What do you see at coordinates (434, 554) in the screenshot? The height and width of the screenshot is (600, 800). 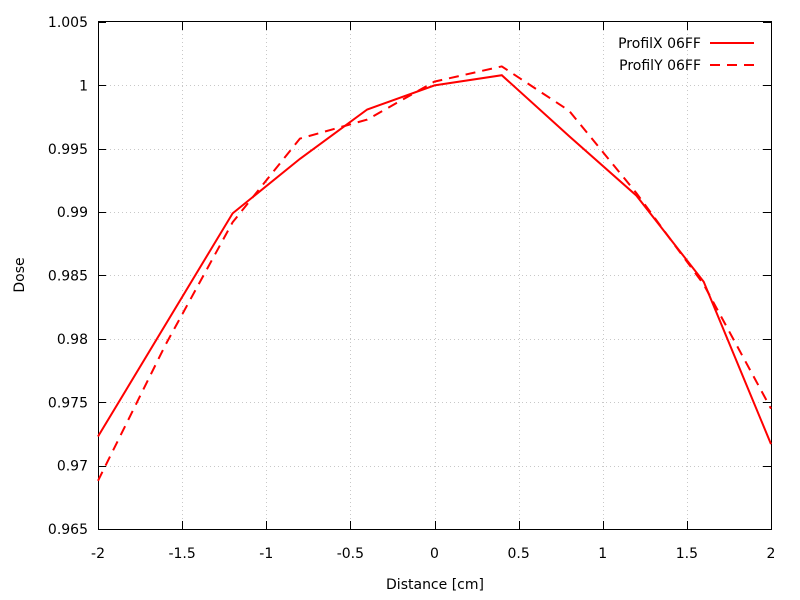 I see `x-tick-label: 0` at bounding box center [434, 554].